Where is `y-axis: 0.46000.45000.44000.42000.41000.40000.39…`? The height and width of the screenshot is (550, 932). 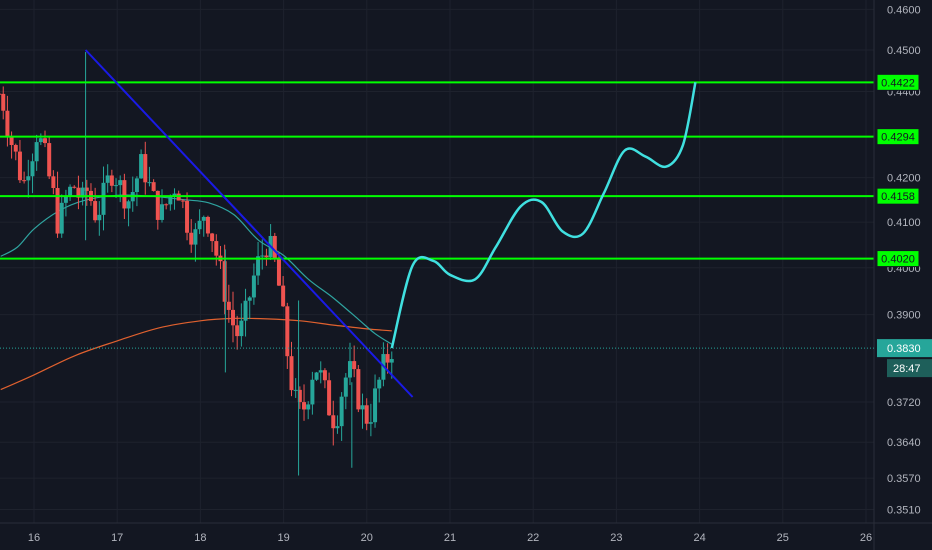 y-axis: 0.46000.45000.44000.42000.41000.40000.39… is located at coordinates (904, 260).